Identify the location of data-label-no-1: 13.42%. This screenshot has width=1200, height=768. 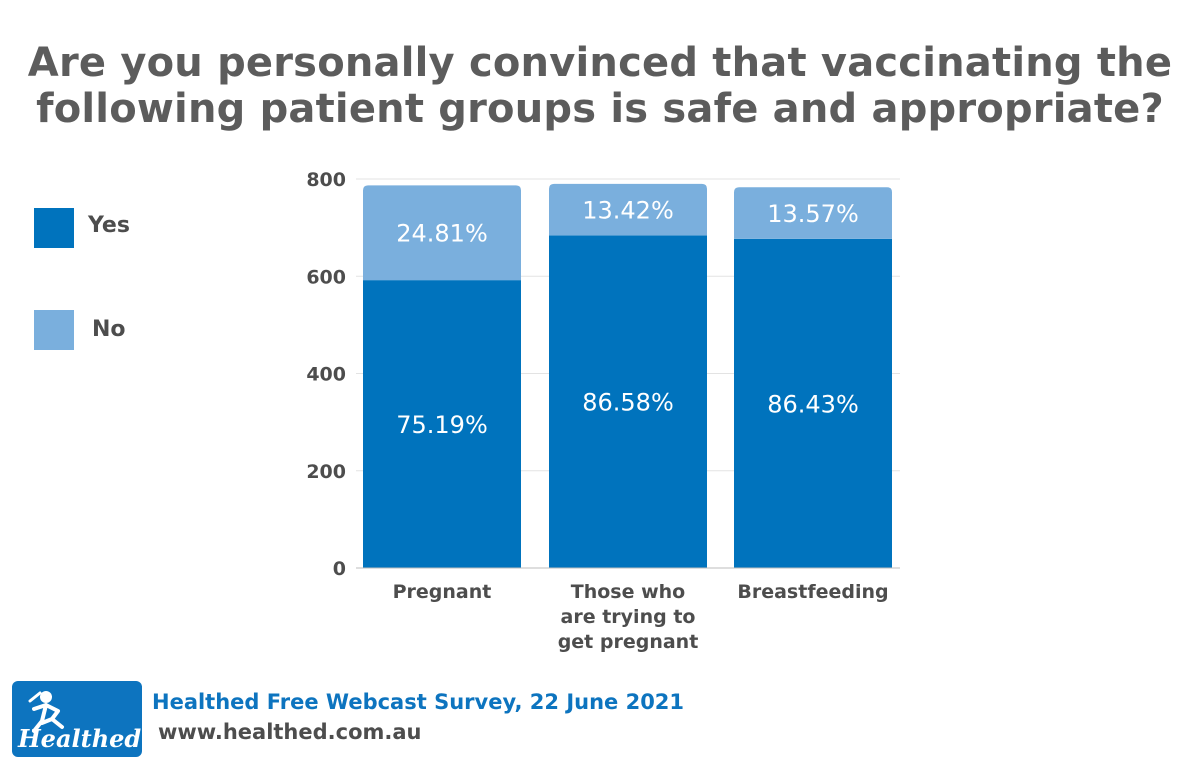
(628, 211).